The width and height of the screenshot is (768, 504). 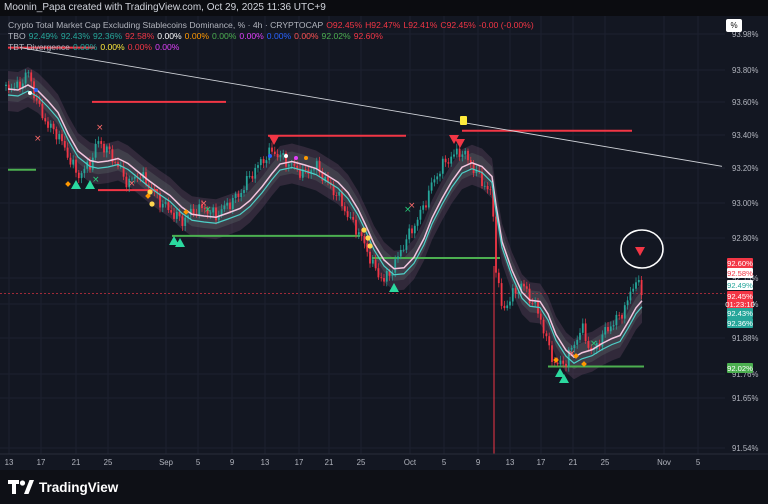 I want to click on legend-value: 92.58%, so click(x=140, y=36).